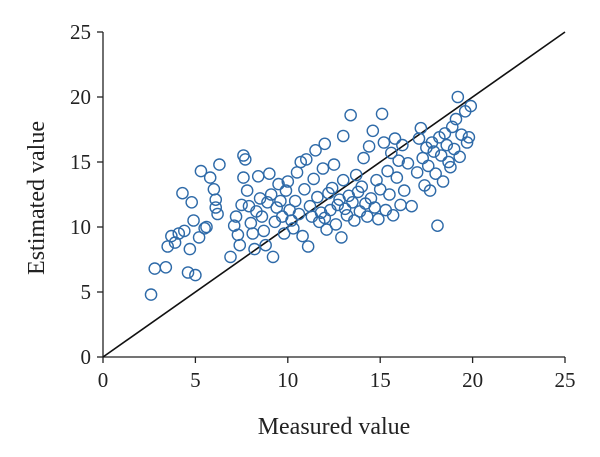  What do you see at coordinates (80, 97) in the screenshot?
I see `y-tick-label: 20` at bounding box center [80, 97].